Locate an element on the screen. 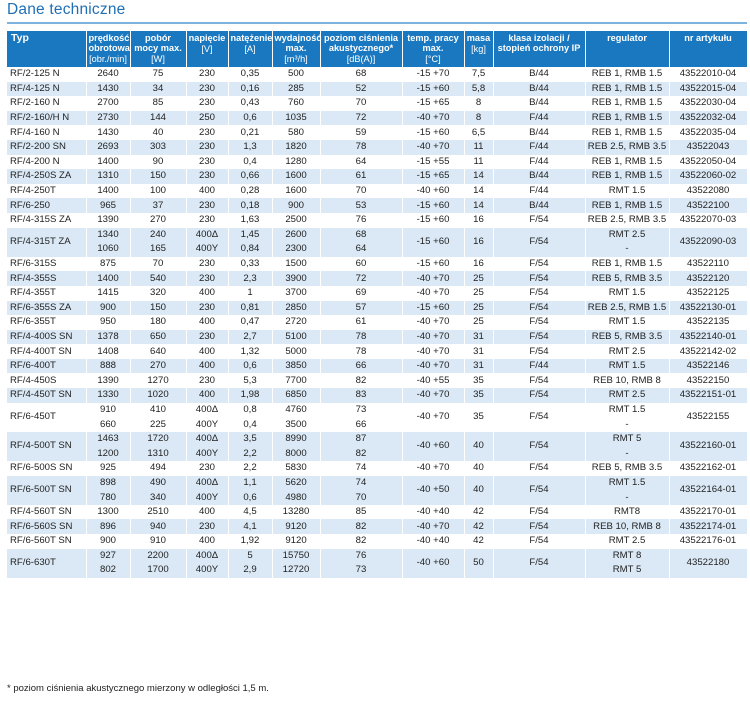 This screenshot has width=750, height=703. current-cell: 0,16 is located at coordinates (250, 89).